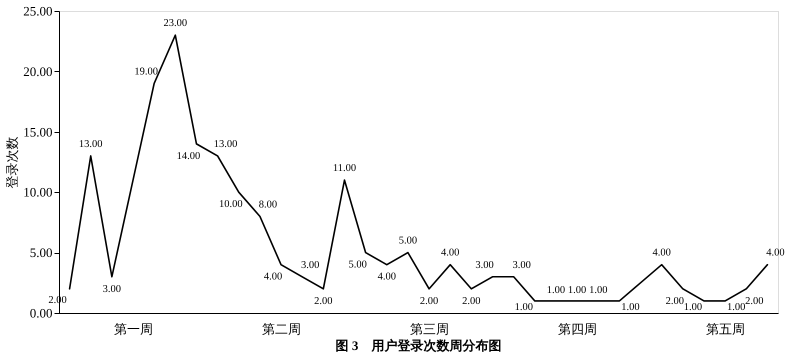  I want to click on x-tick-label: 第五周, so click(726, 329).